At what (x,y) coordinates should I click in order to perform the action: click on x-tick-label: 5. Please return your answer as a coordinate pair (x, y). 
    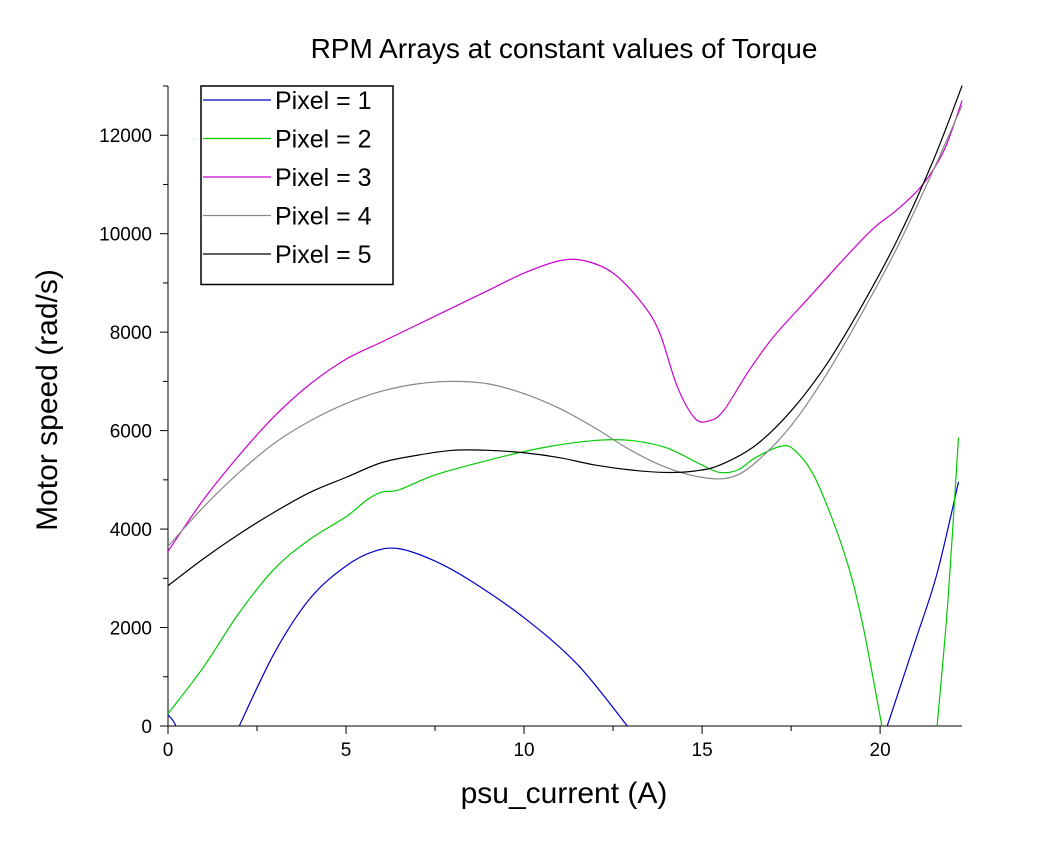
    Looking at the image, I should click on (346, 750).